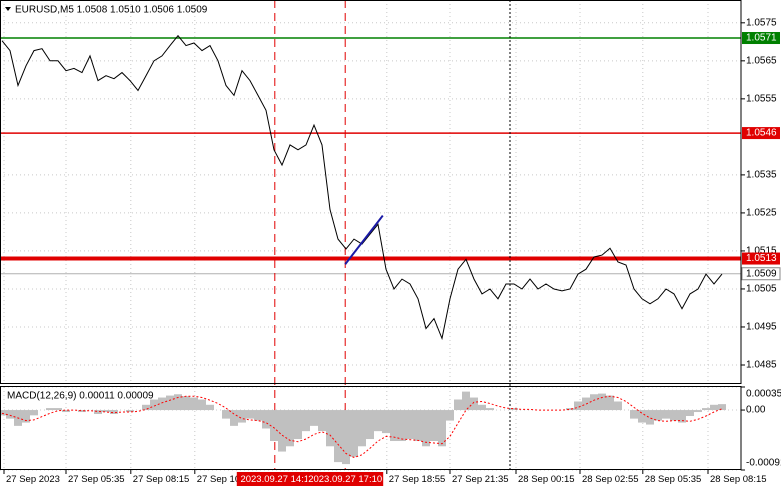 The height and width of the screenshot is (489, 781). Describe the element at coordinates (417, 479) in the screenshot. I see `x-tick-label: 27 Sep 18:55` at that location.